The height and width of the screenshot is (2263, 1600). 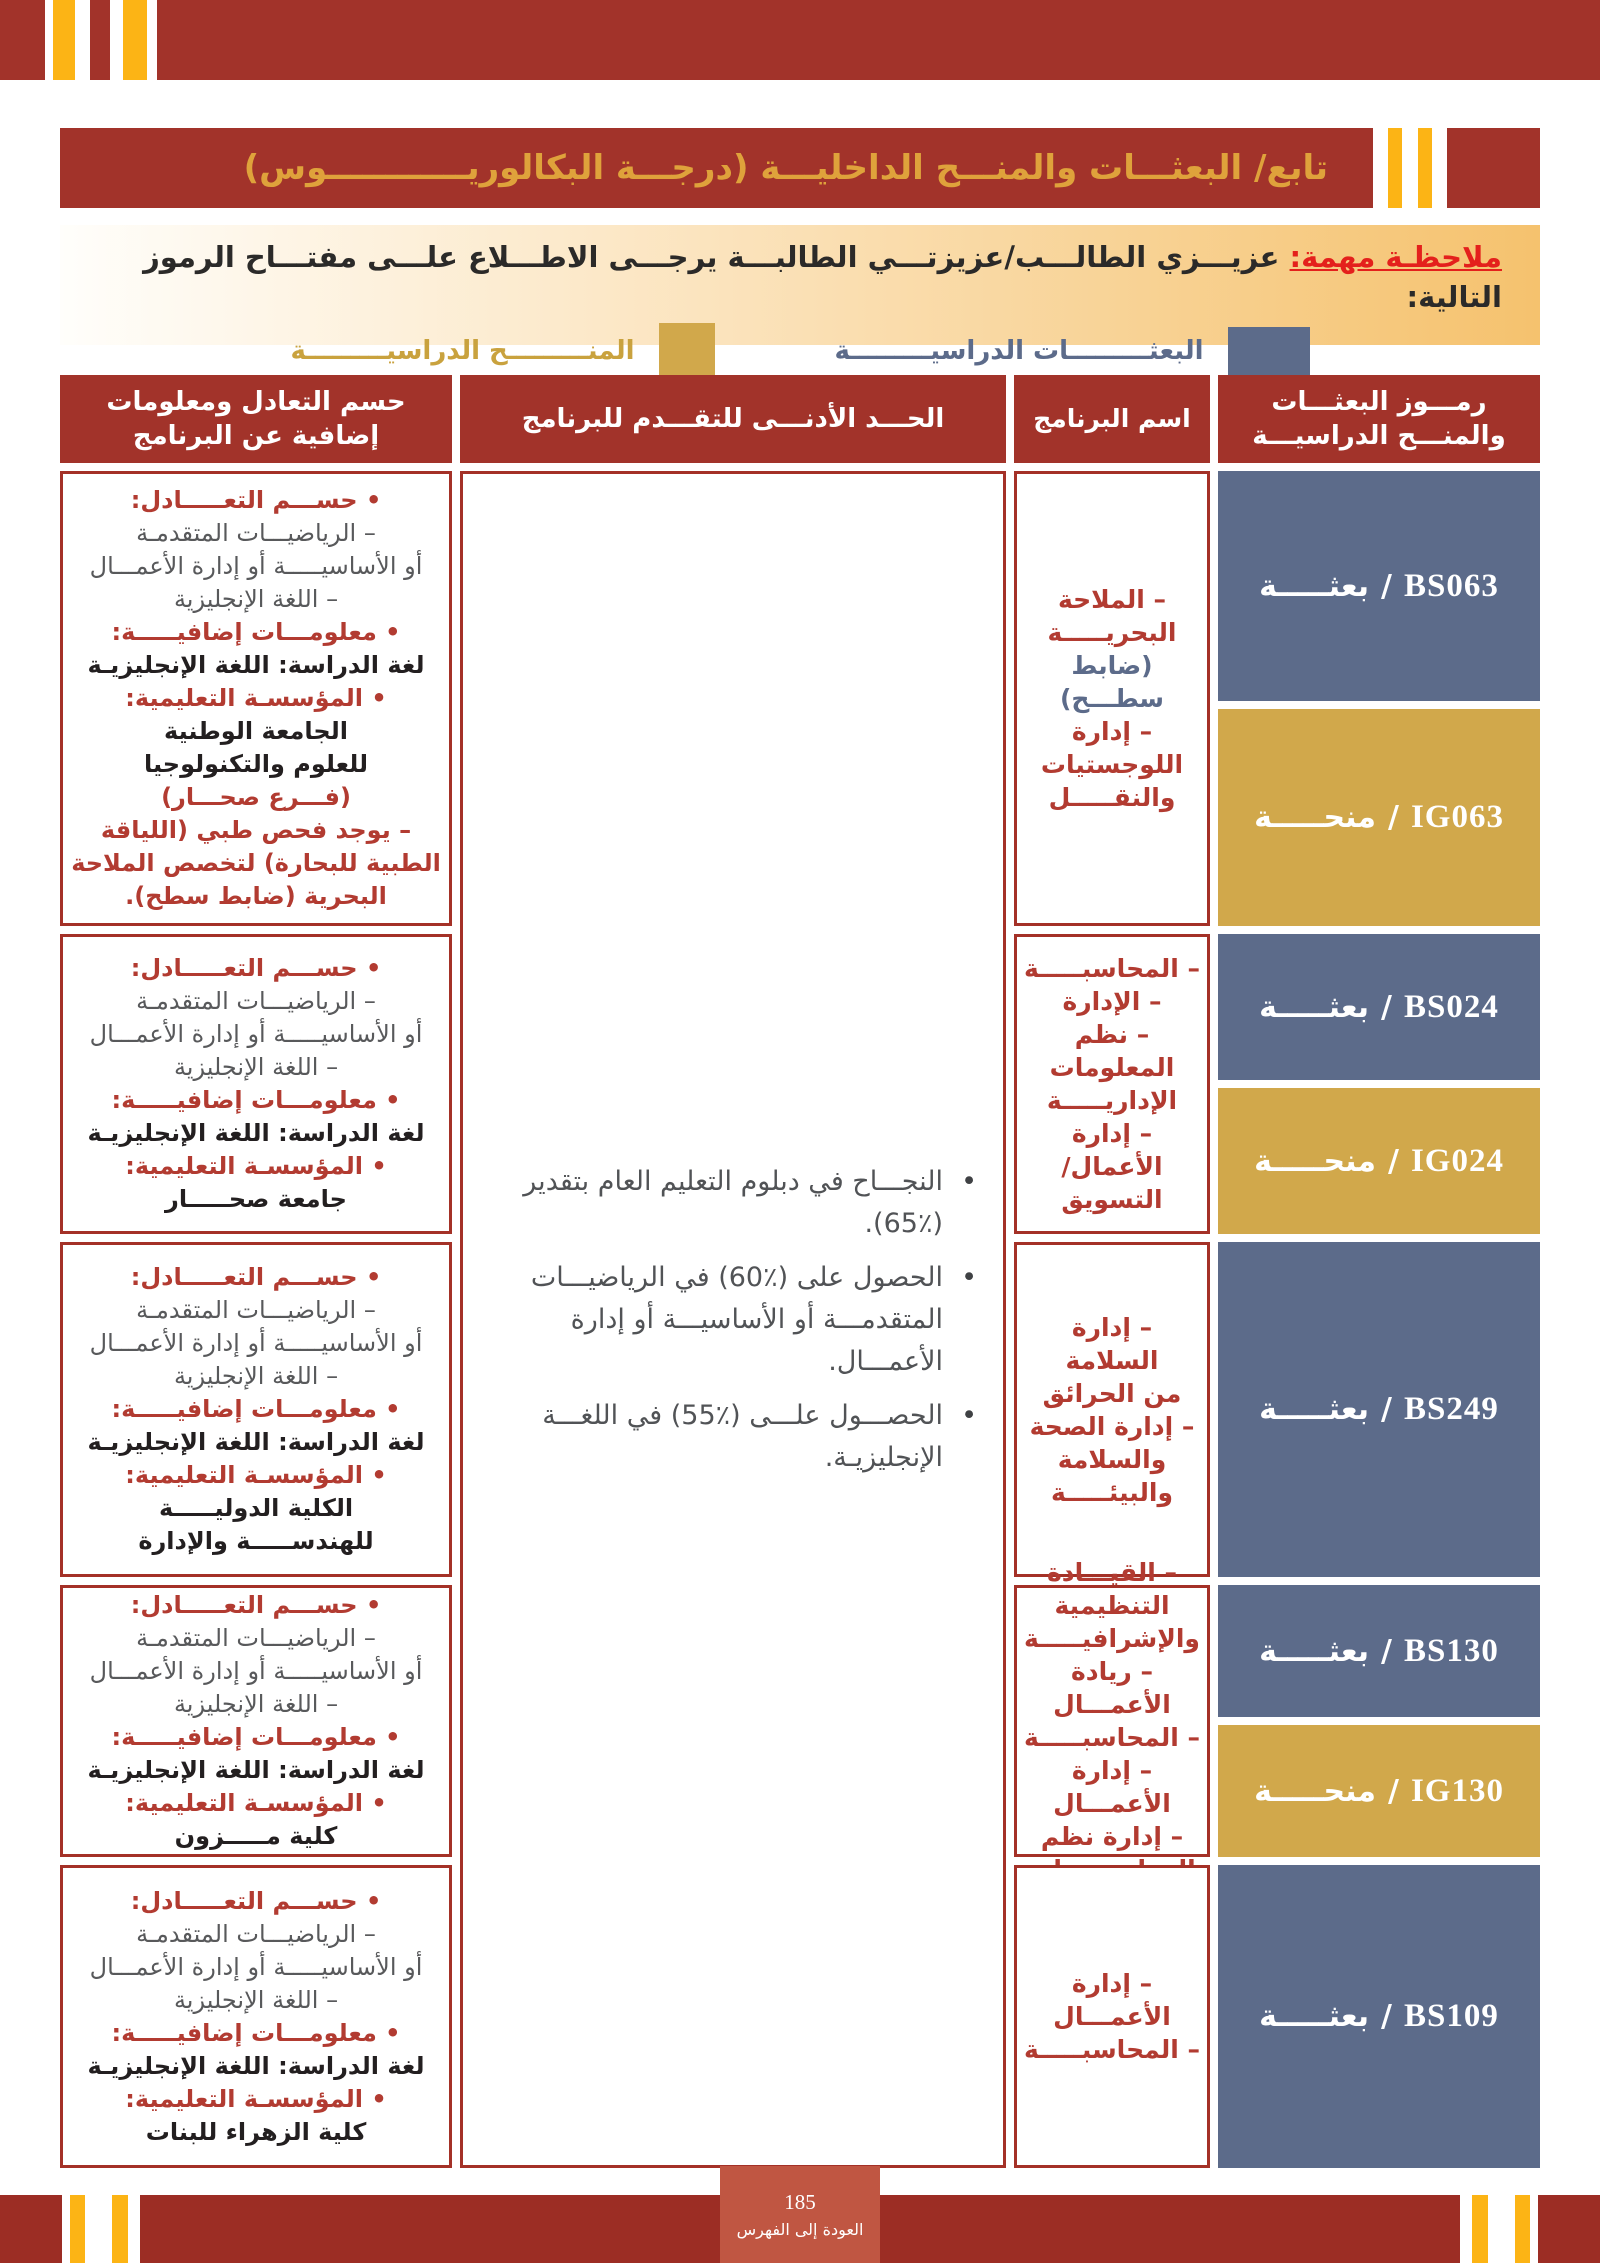 What do you see at coordinates (1112, 1100) in the screenshot?
I see `program-line: الإداريـــــة` at bounding box center [1112, 1100].